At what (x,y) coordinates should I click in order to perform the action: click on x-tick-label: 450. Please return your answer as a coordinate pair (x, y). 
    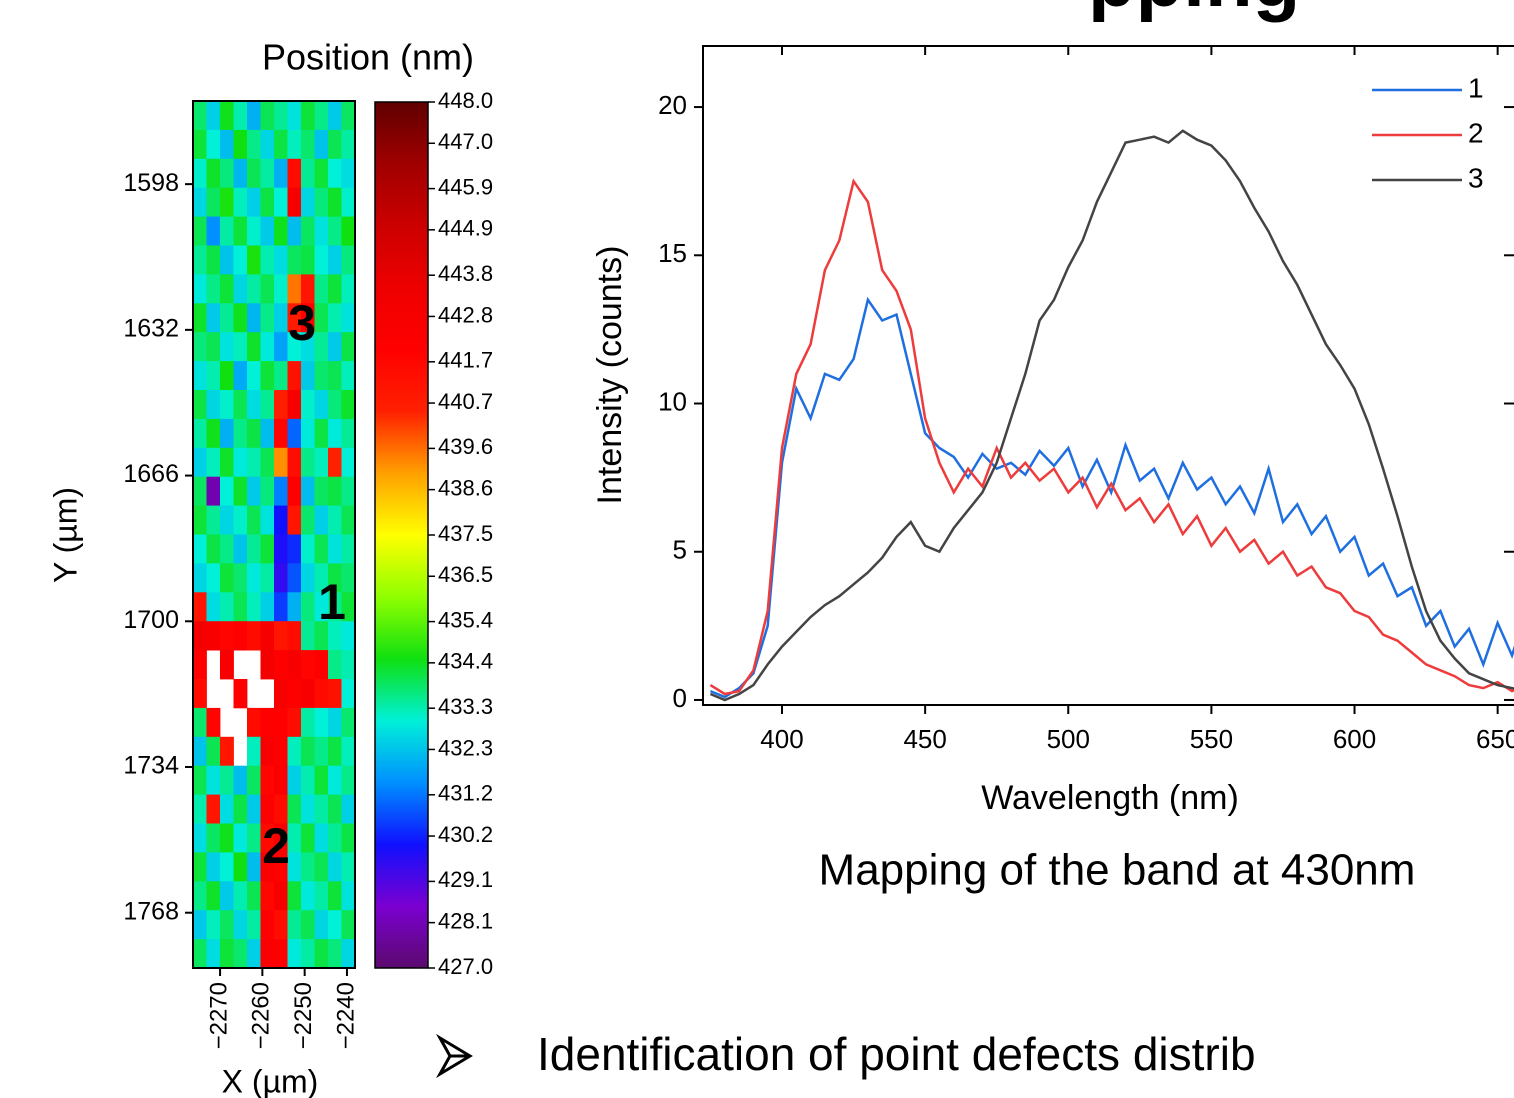
    Looking at the image, I should click on (924, 739).